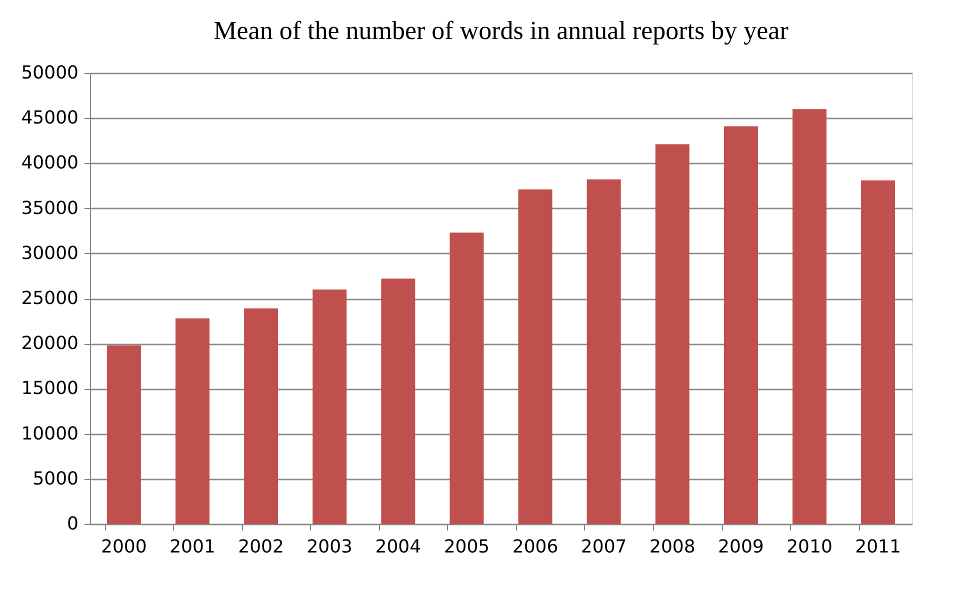  I want to click on x-tick-label: 2001, so click(193, 547).